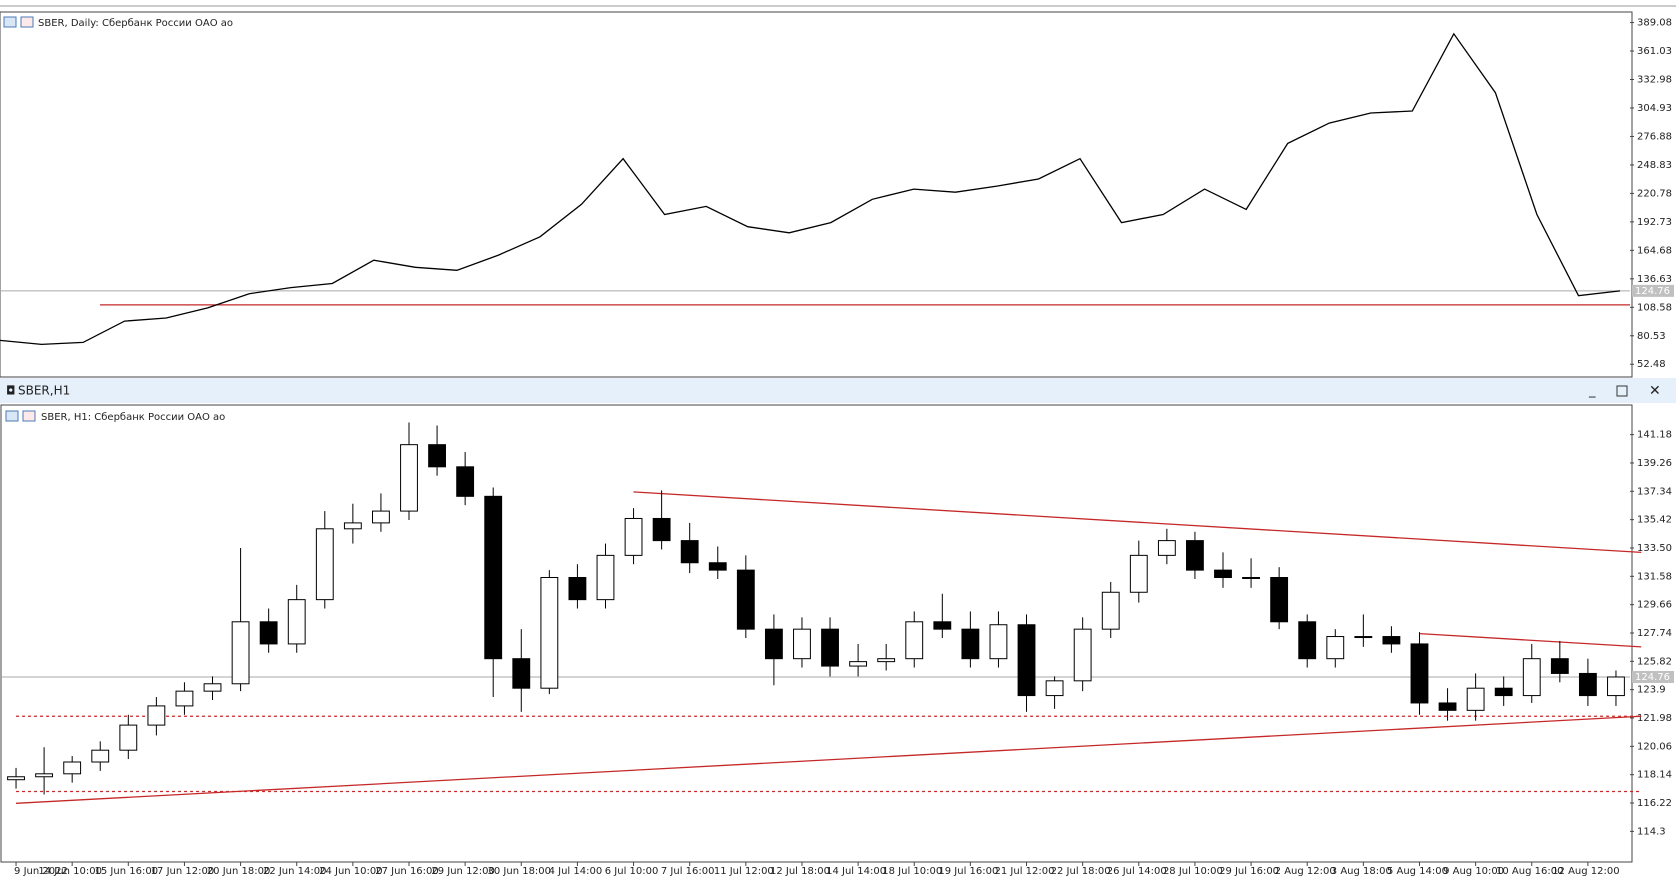  I want to click on y-tick-label: 127.74, so click(1654, 633).